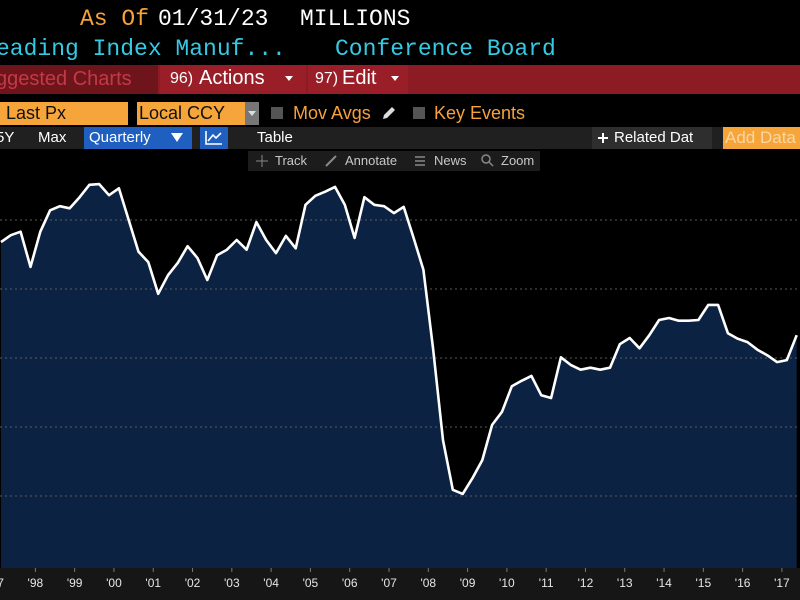 This screenshot has width=800, height=600. Describe the element at coordinates (120, 137) in the screenshot. I see `frequency-label: Quarterly` at that location.